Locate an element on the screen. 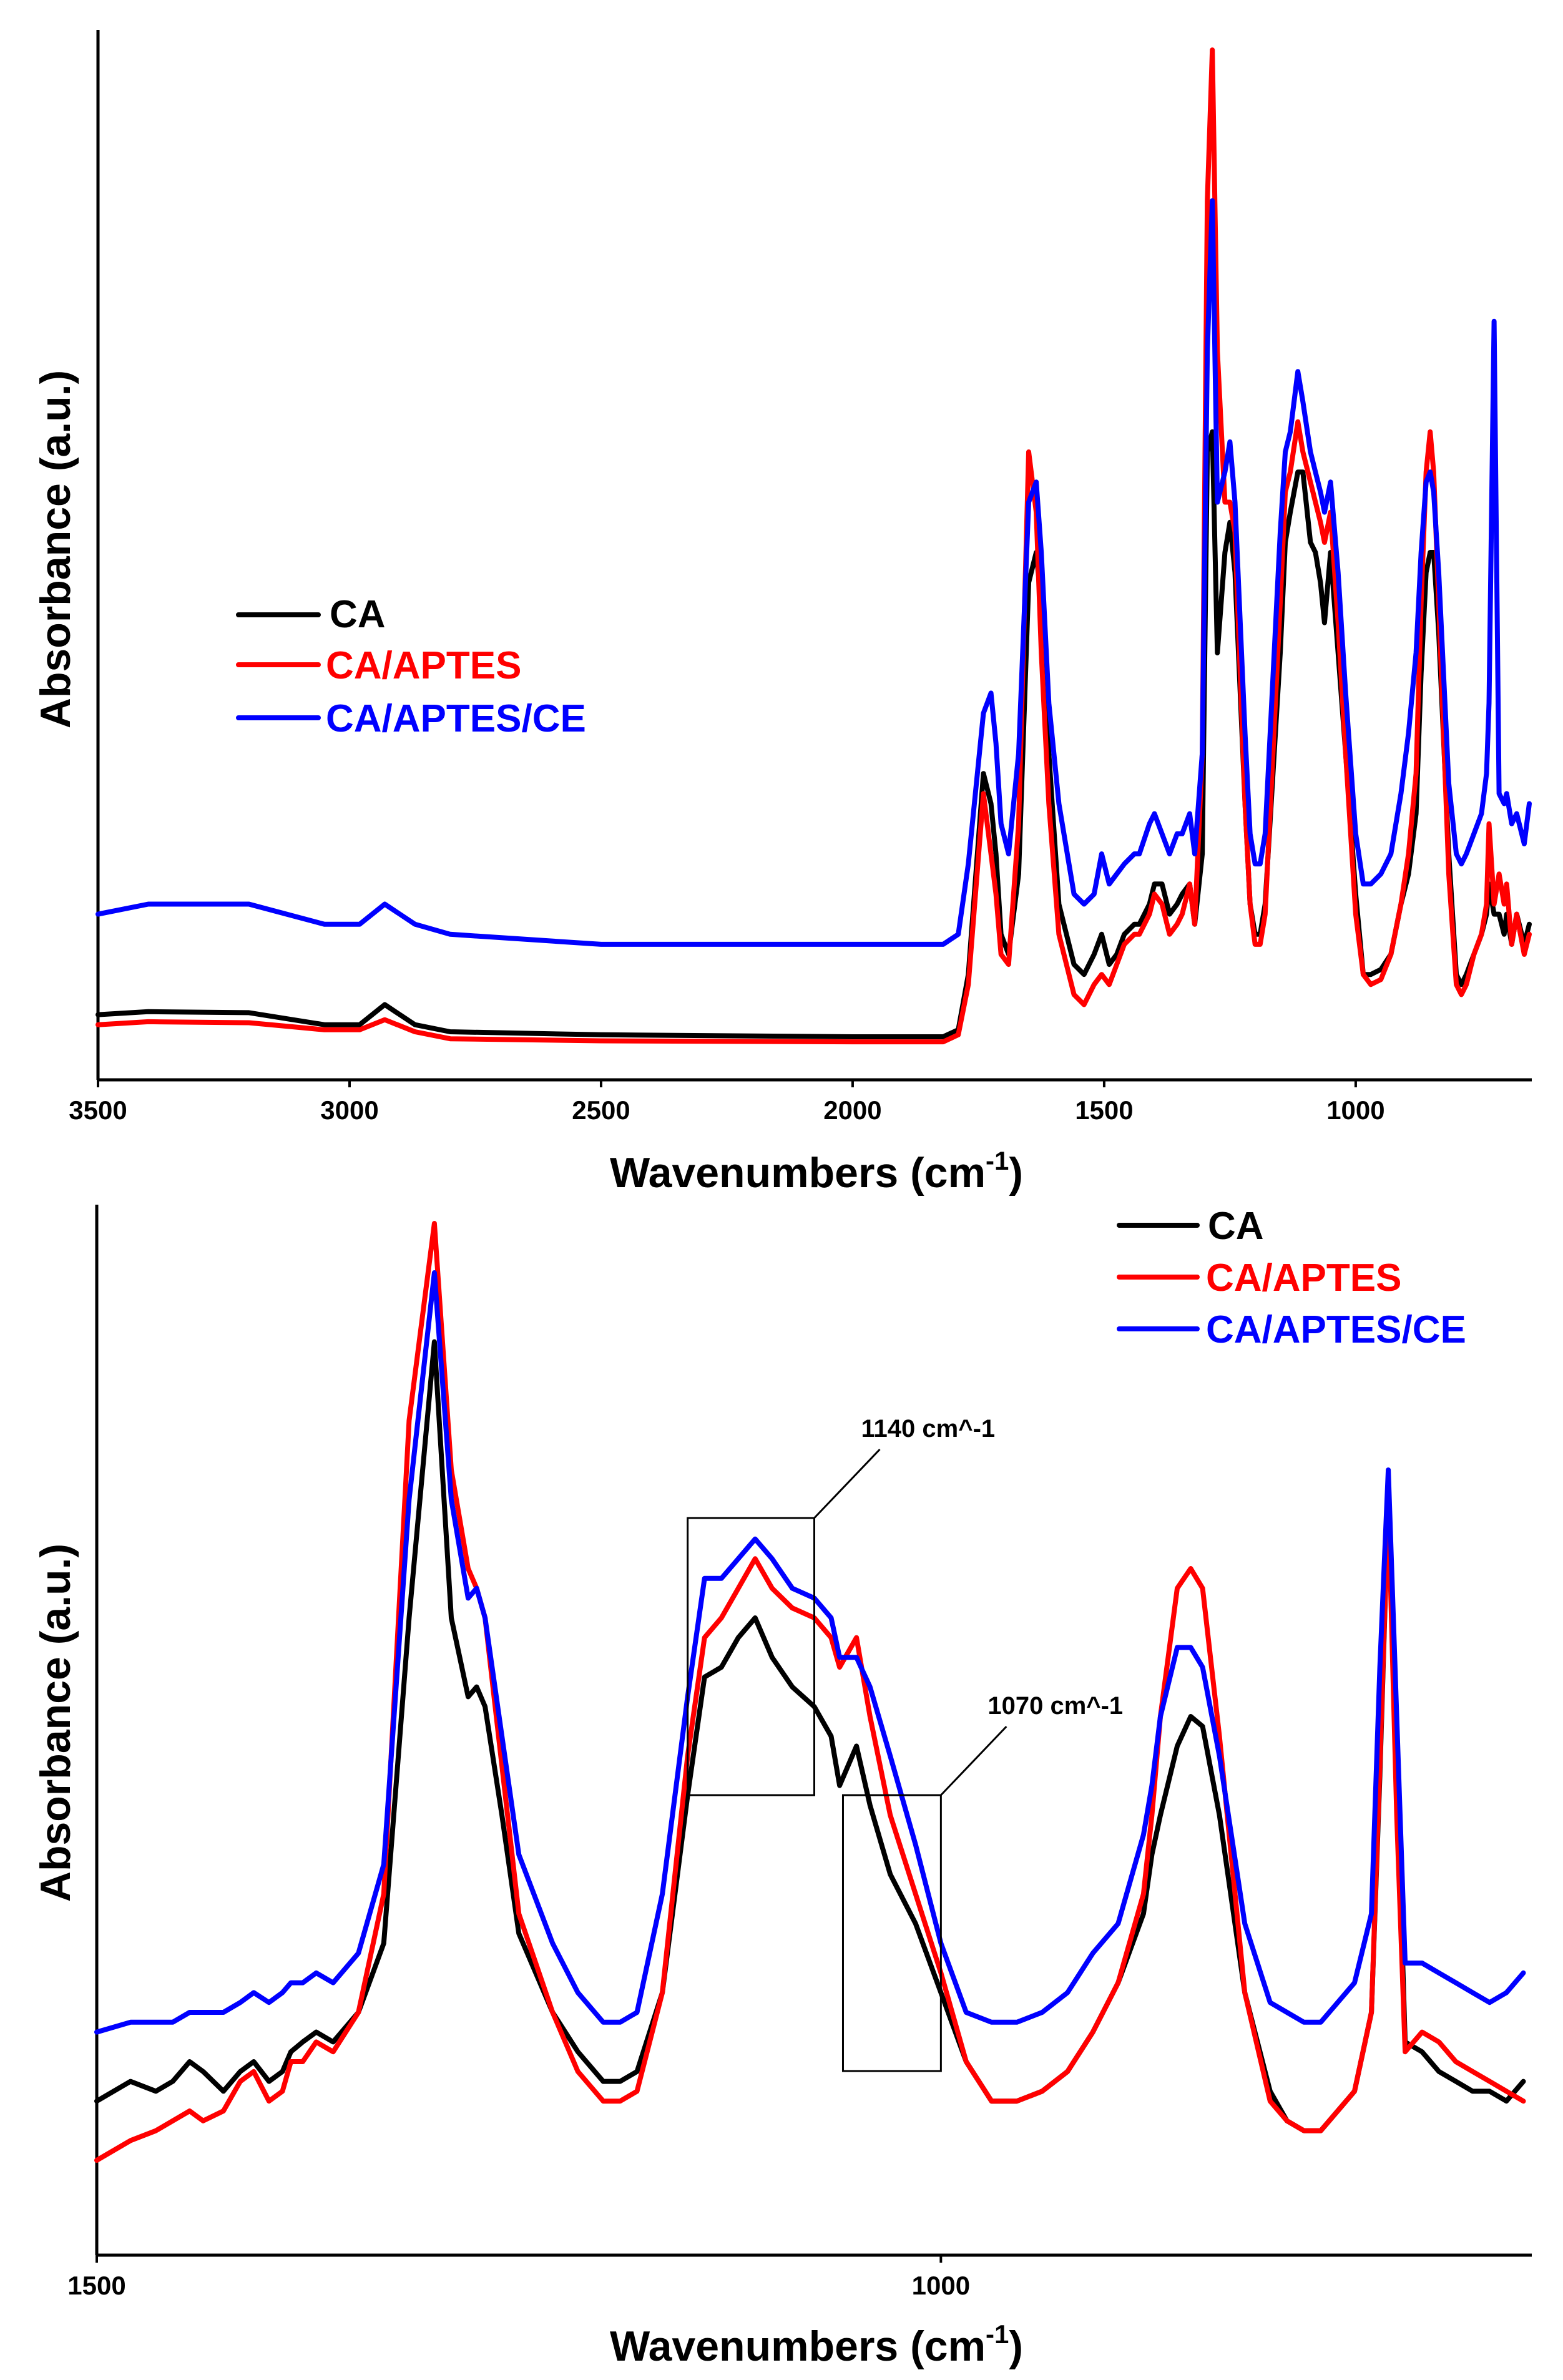  x-tick-label: 2000 is located at coordinates (852, 1110).